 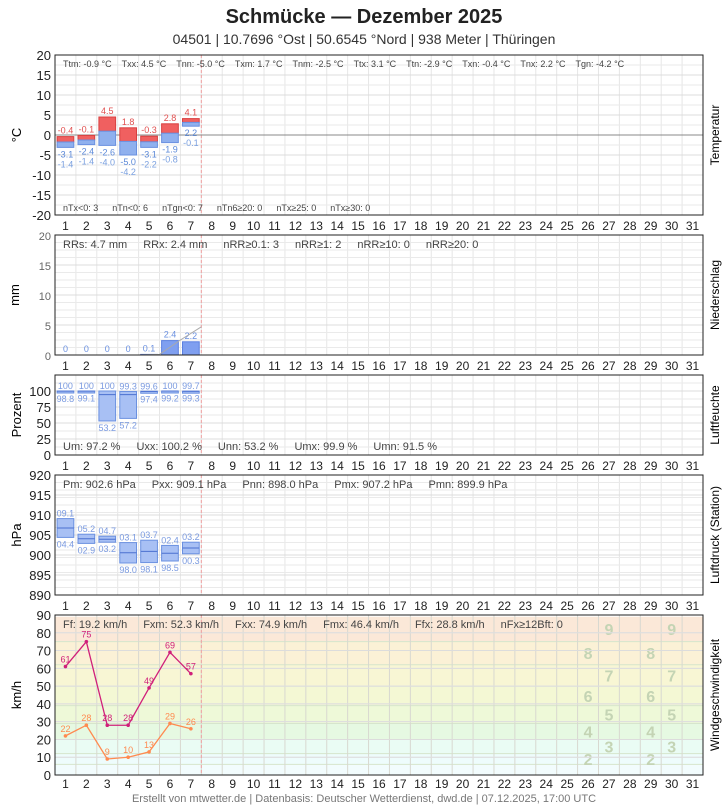 I want to click on tn-label: -3.1, so click(x=66, y=154).